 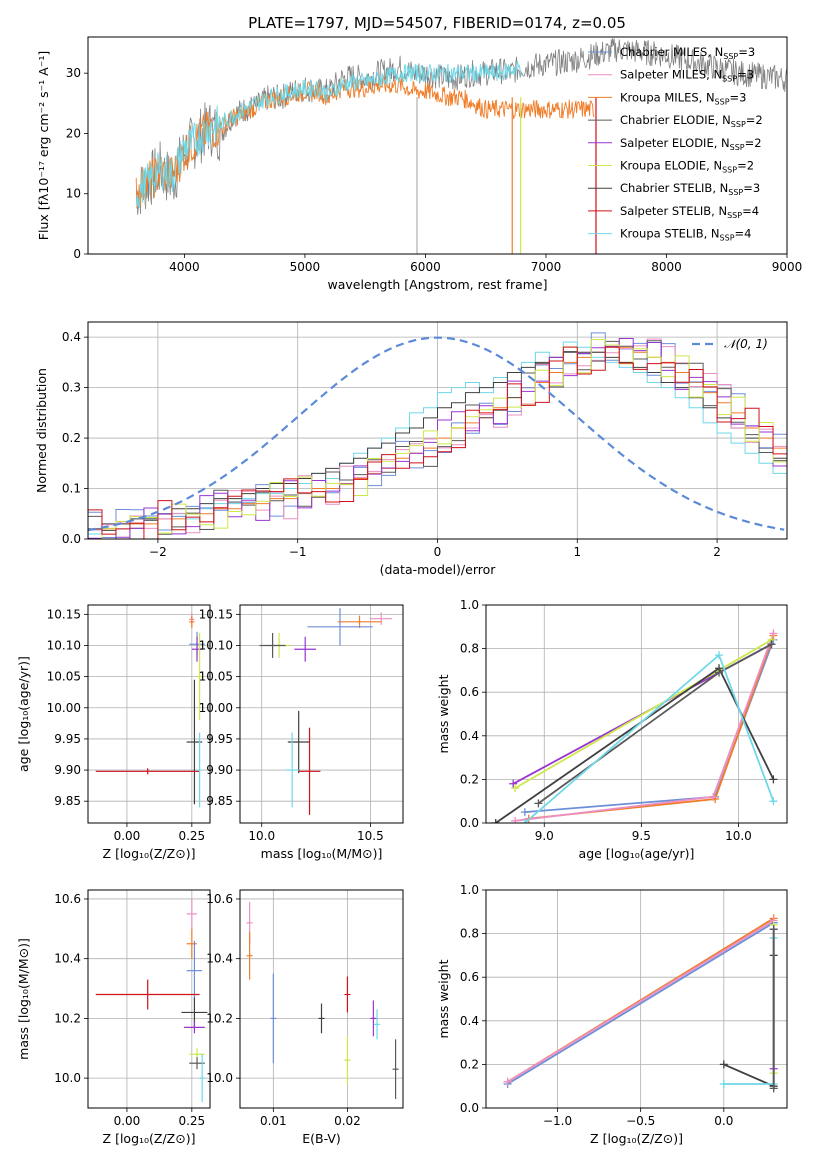 I want to click on x-axis-label: Z [log₁₀(Z/Z⊙)], so click(x=149, y=1138).